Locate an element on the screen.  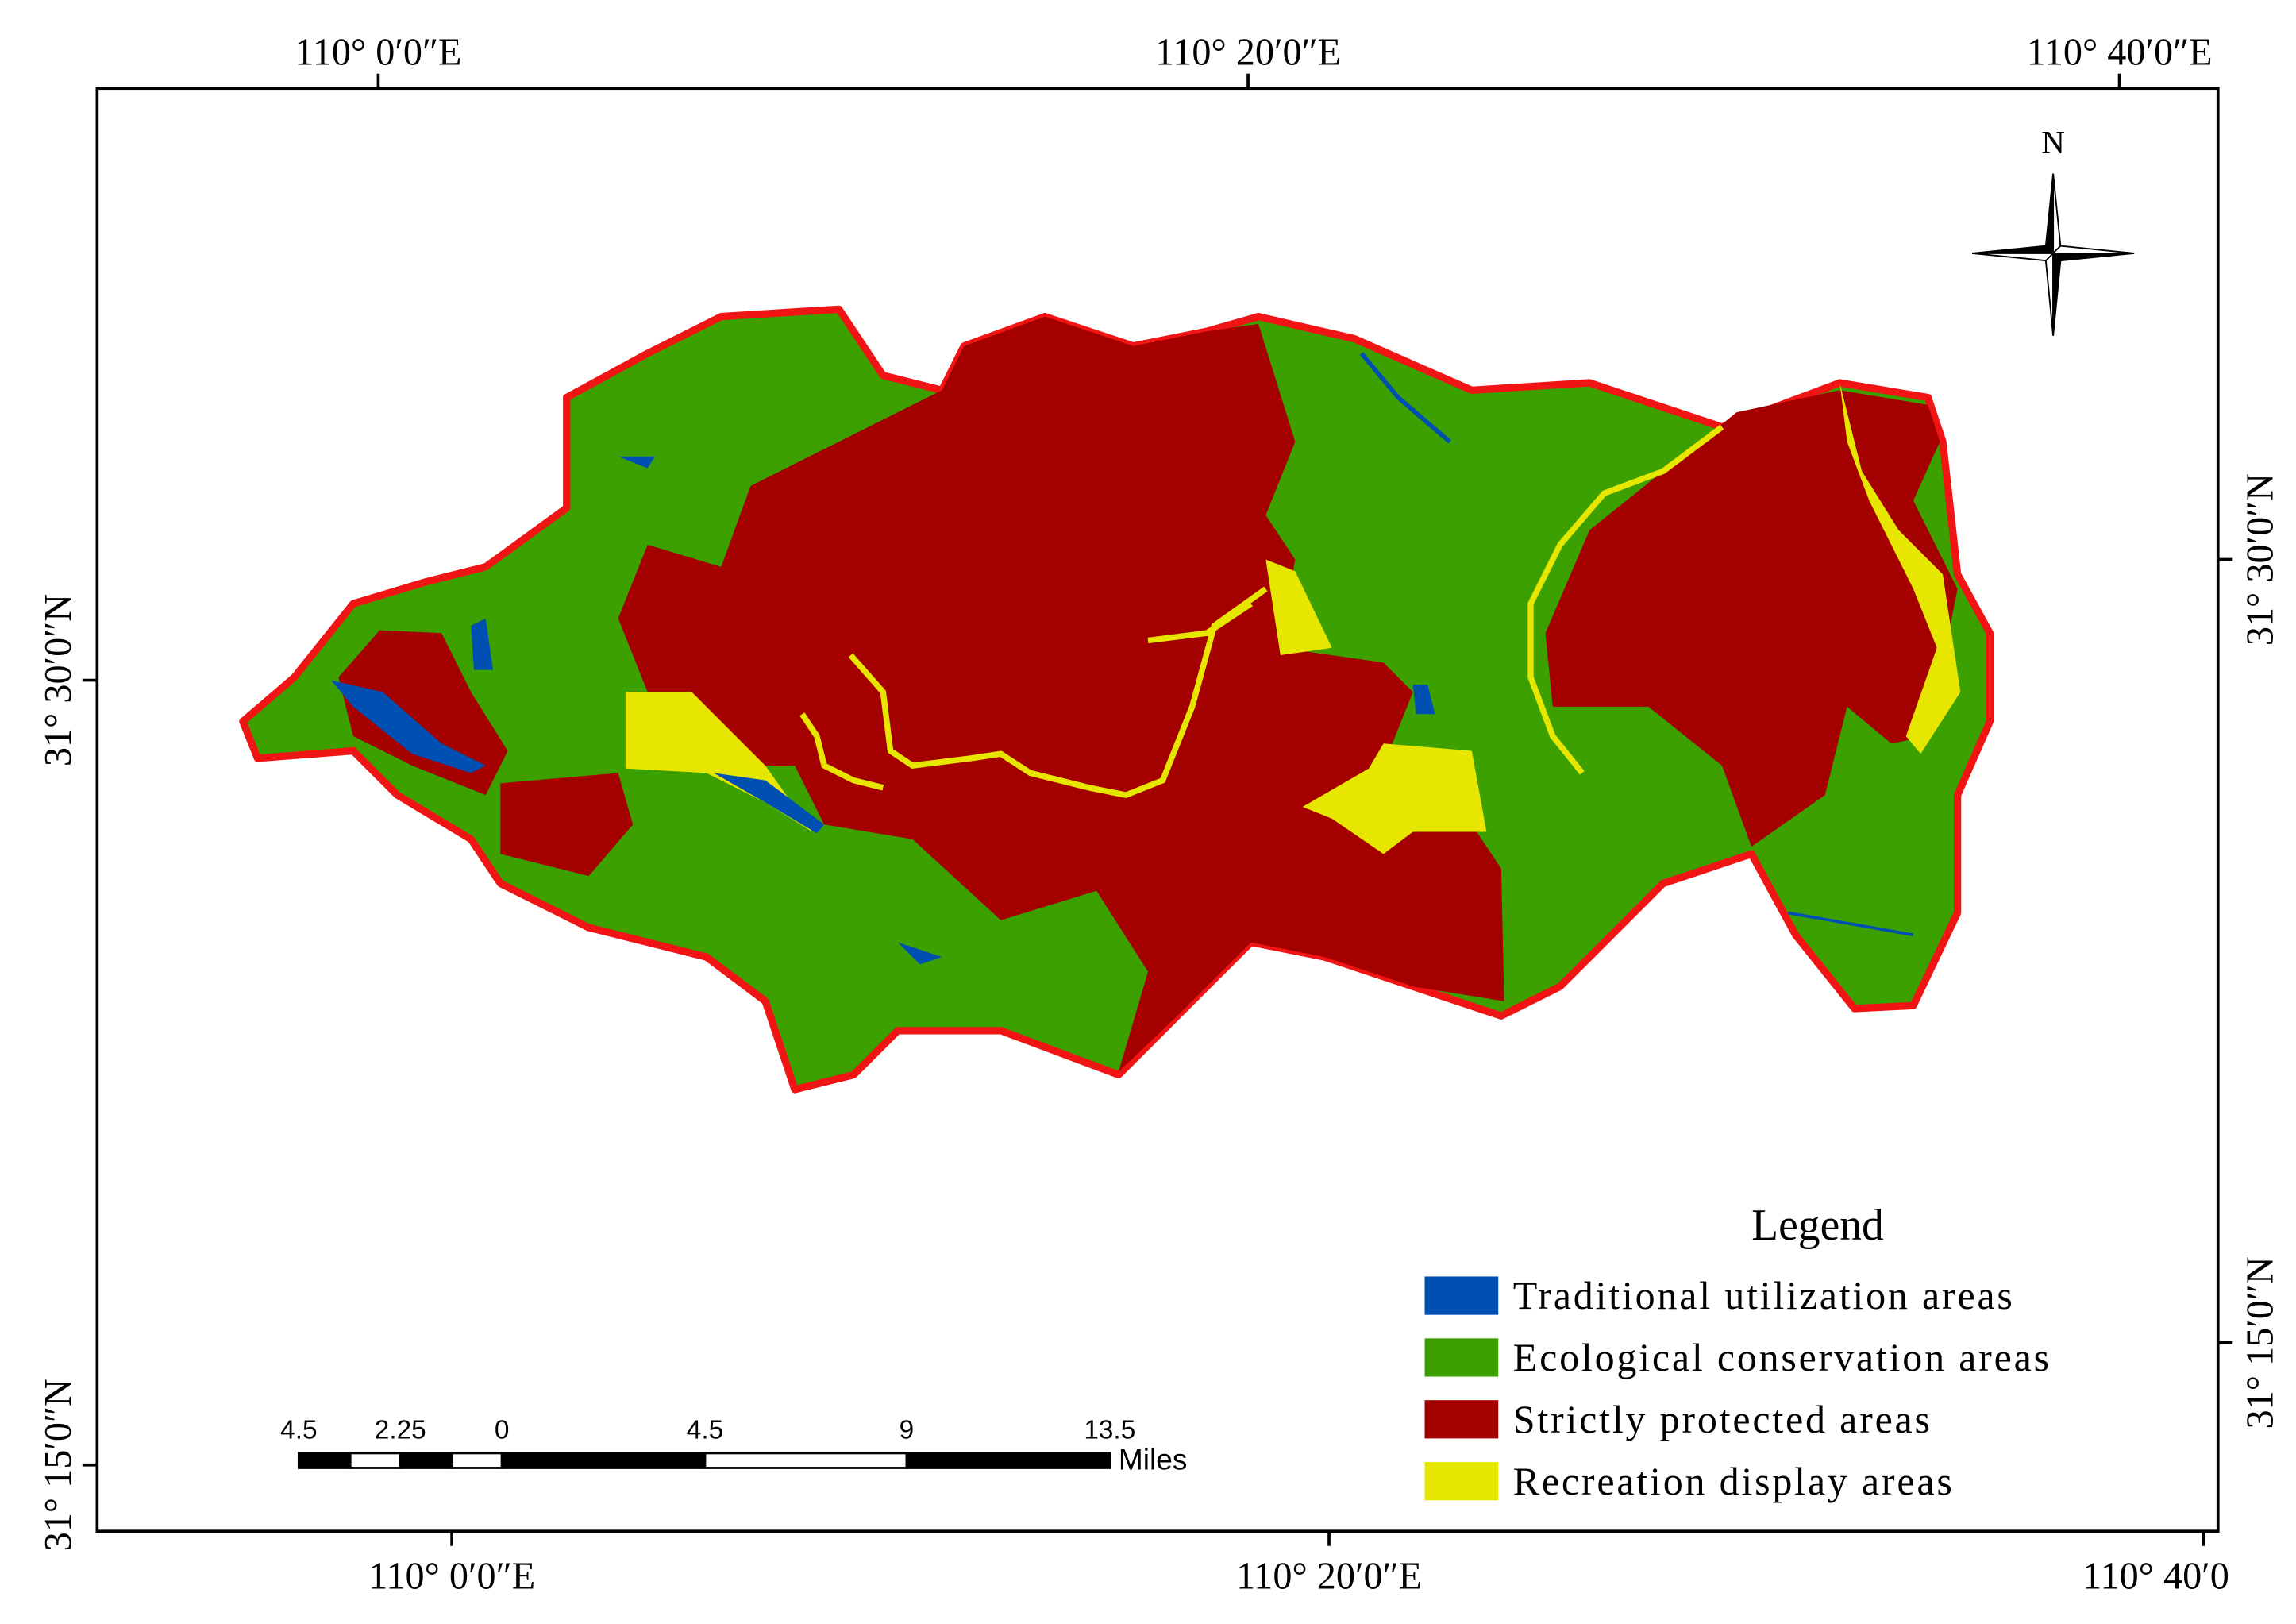
longitude-label: 110° 40′0 is located at coordinates (2155, 1577).